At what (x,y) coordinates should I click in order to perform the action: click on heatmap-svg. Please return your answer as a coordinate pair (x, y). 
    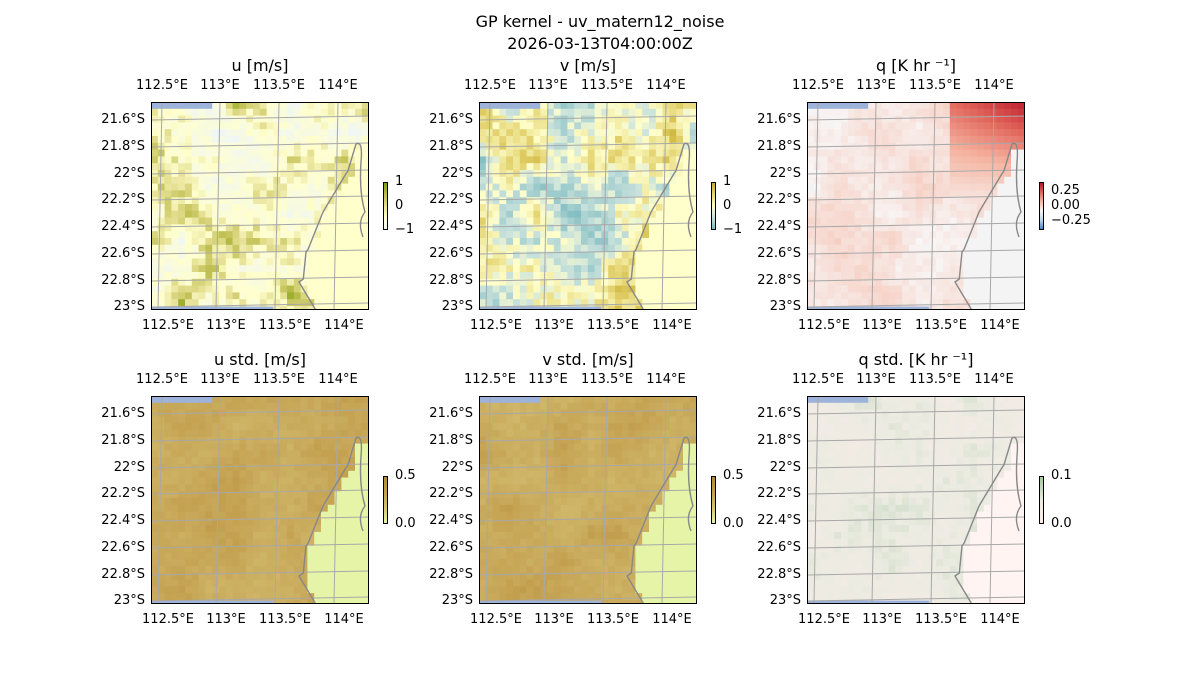
    Looking at the image, I should click on (916, 206).